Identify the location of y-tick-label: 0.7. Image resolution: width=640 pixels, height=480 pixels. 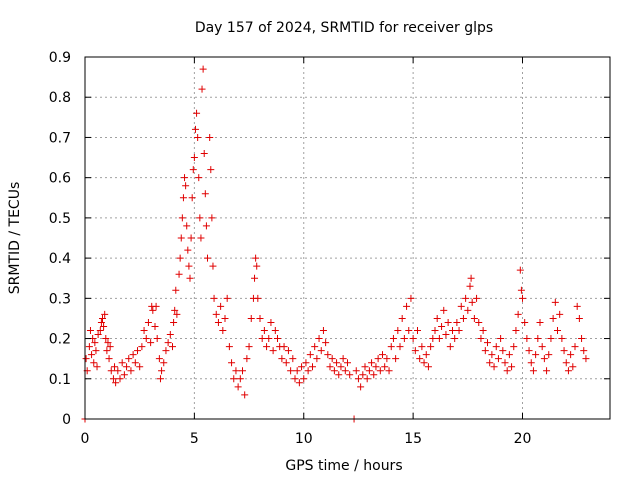
(60, 138).